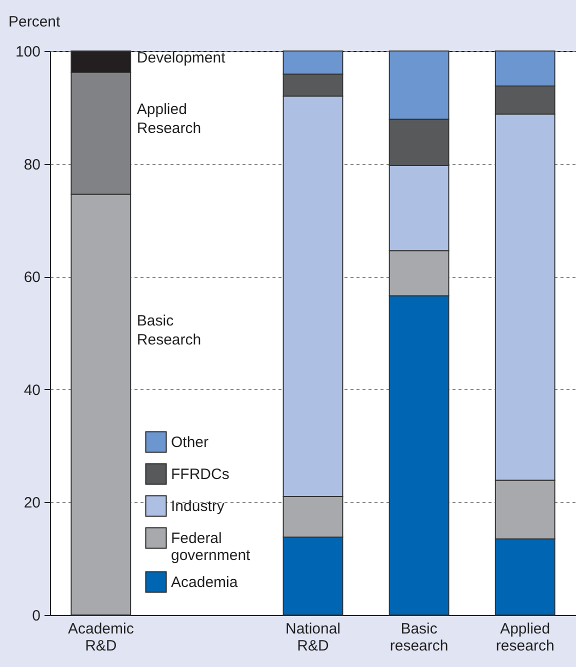 The width and height of the screenshot is (576, 667). Describe the element at coordinates (419, 637) in the screenshot. I see `x-tick-label: Basic research` at that location.